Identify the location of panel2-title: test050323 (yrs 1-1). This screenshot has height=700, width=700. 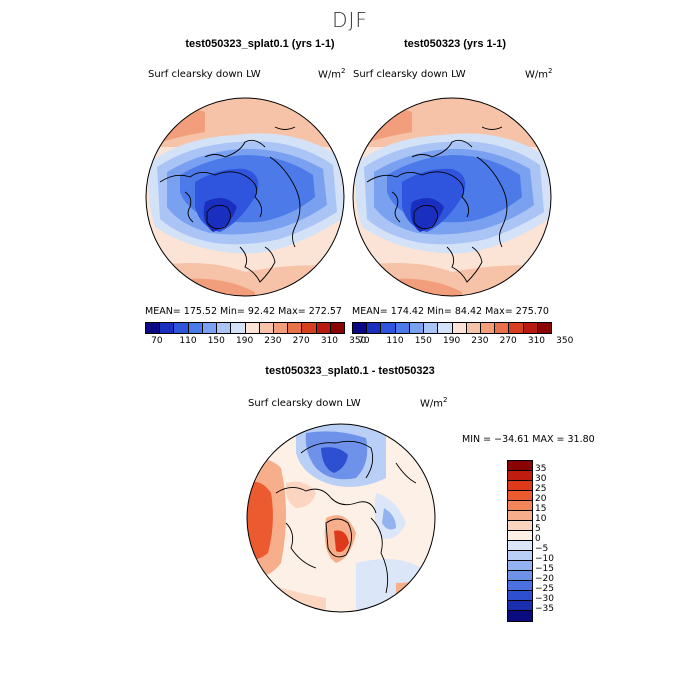
(455, 44).